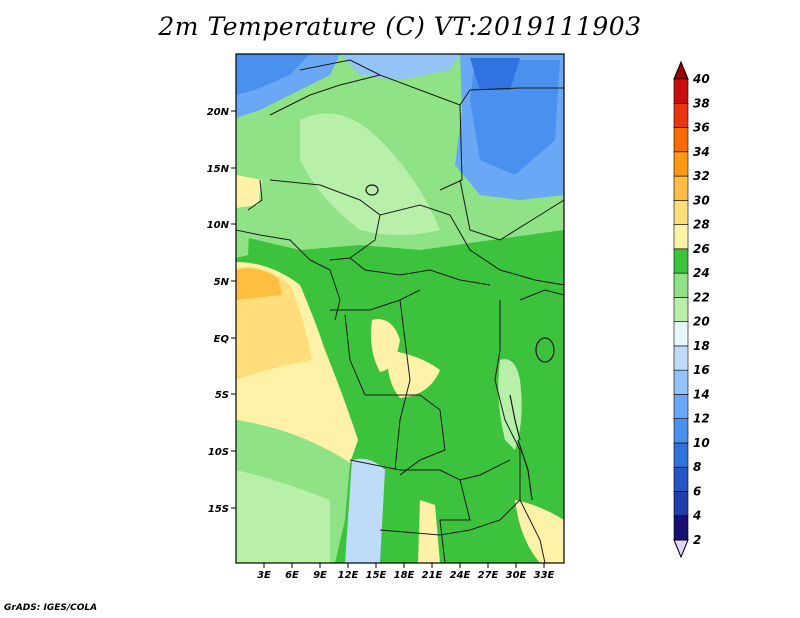 Image resolution: width=800 pixels, height=618 pixels. What do you see at coordinates (460, 342) in the screenshot?
I see `lakes` at bounding box center [460, 342].